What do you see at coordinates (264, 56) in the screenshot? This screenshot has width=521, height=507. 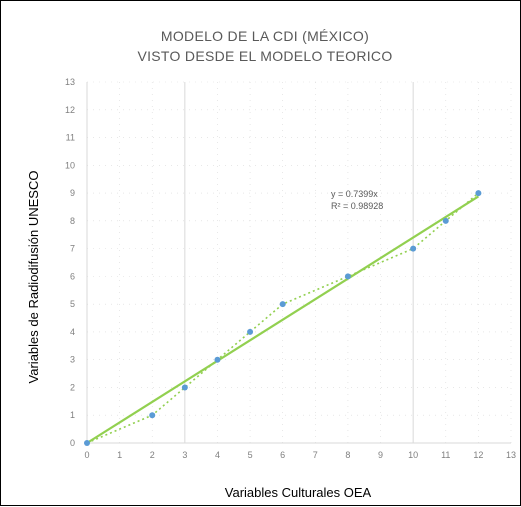 I see `chart-subtitle: VISTO DESDE EL MODELO TEORICO` at bounding box center [264, 56].